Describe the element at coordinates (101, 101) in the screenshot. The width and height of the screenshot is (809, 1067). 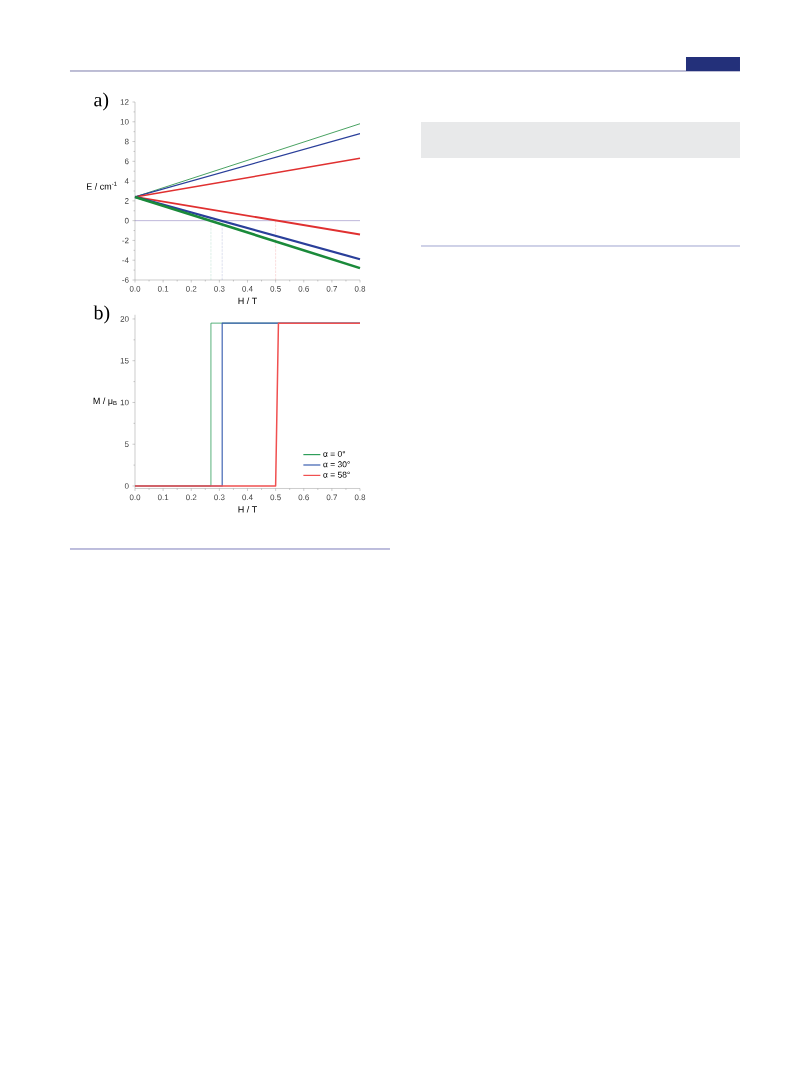
I see `chart-title: a)` at that location.